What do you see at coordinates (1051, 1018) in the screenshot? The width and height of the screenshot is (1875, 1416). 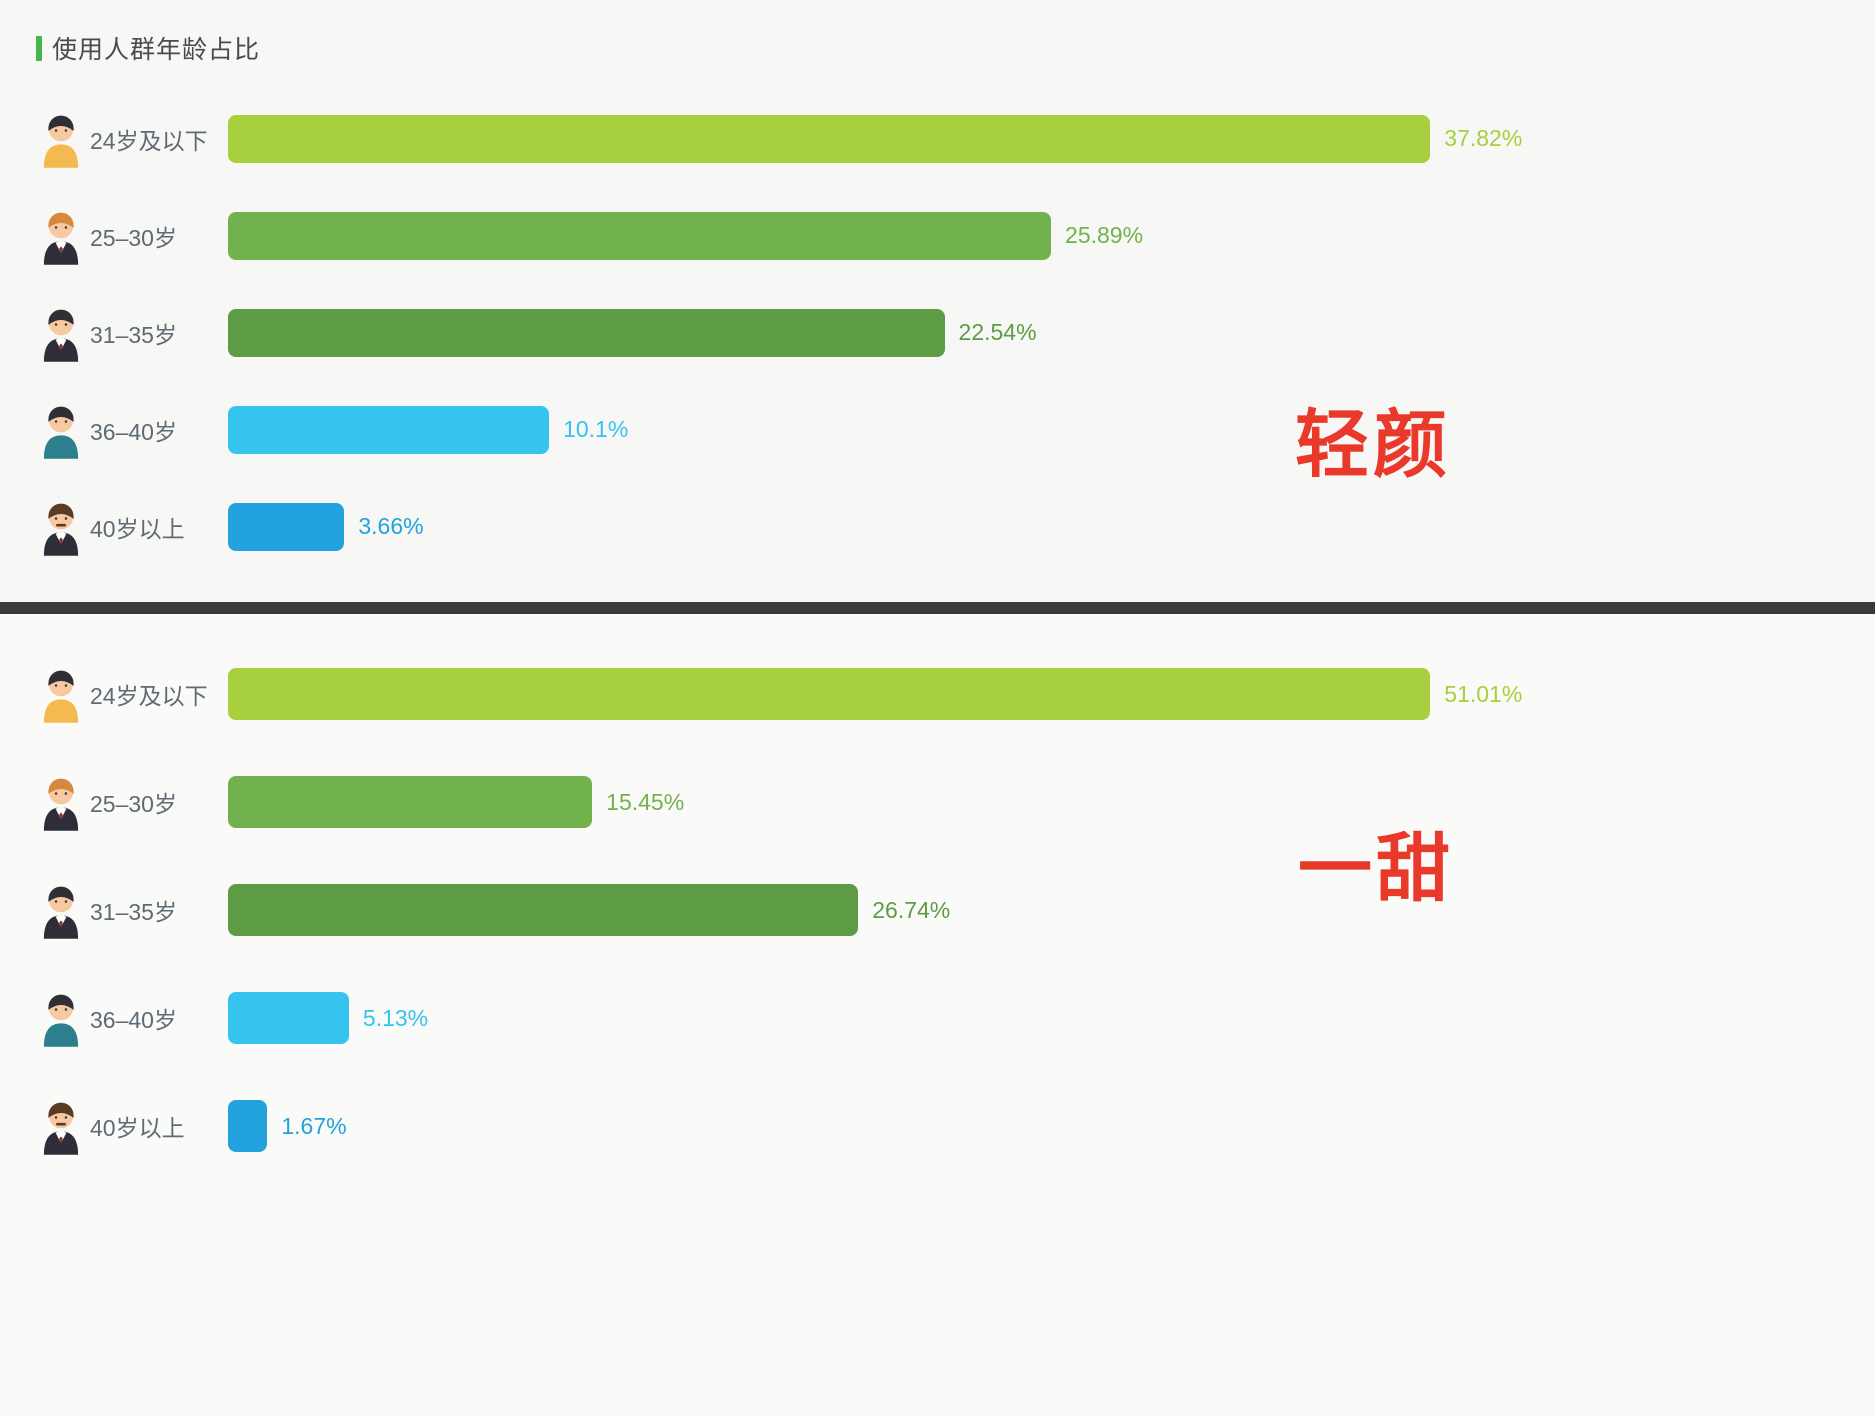 I see `bar-track: 5.13%` at bounding box center [1051, 1018].